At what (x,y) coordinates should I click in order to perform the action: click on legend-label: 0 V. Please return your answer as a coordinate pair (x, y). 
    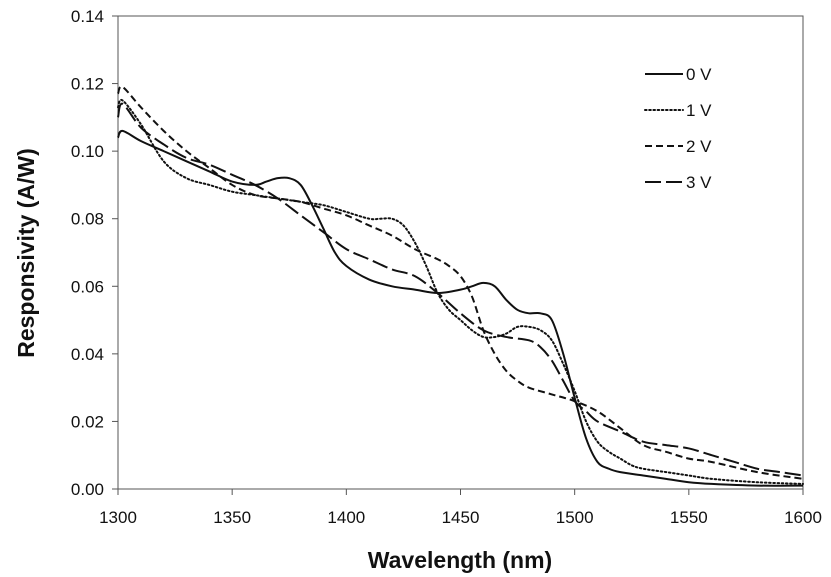
    Looking at the image, I should click on (699, 74).